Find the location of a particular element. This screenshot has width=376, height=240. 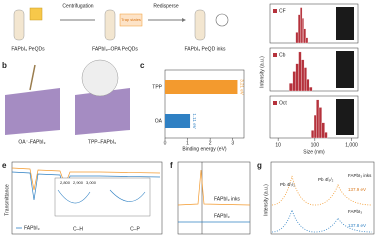

arrow-label: Redisperse is located at coordinates (166, 6).